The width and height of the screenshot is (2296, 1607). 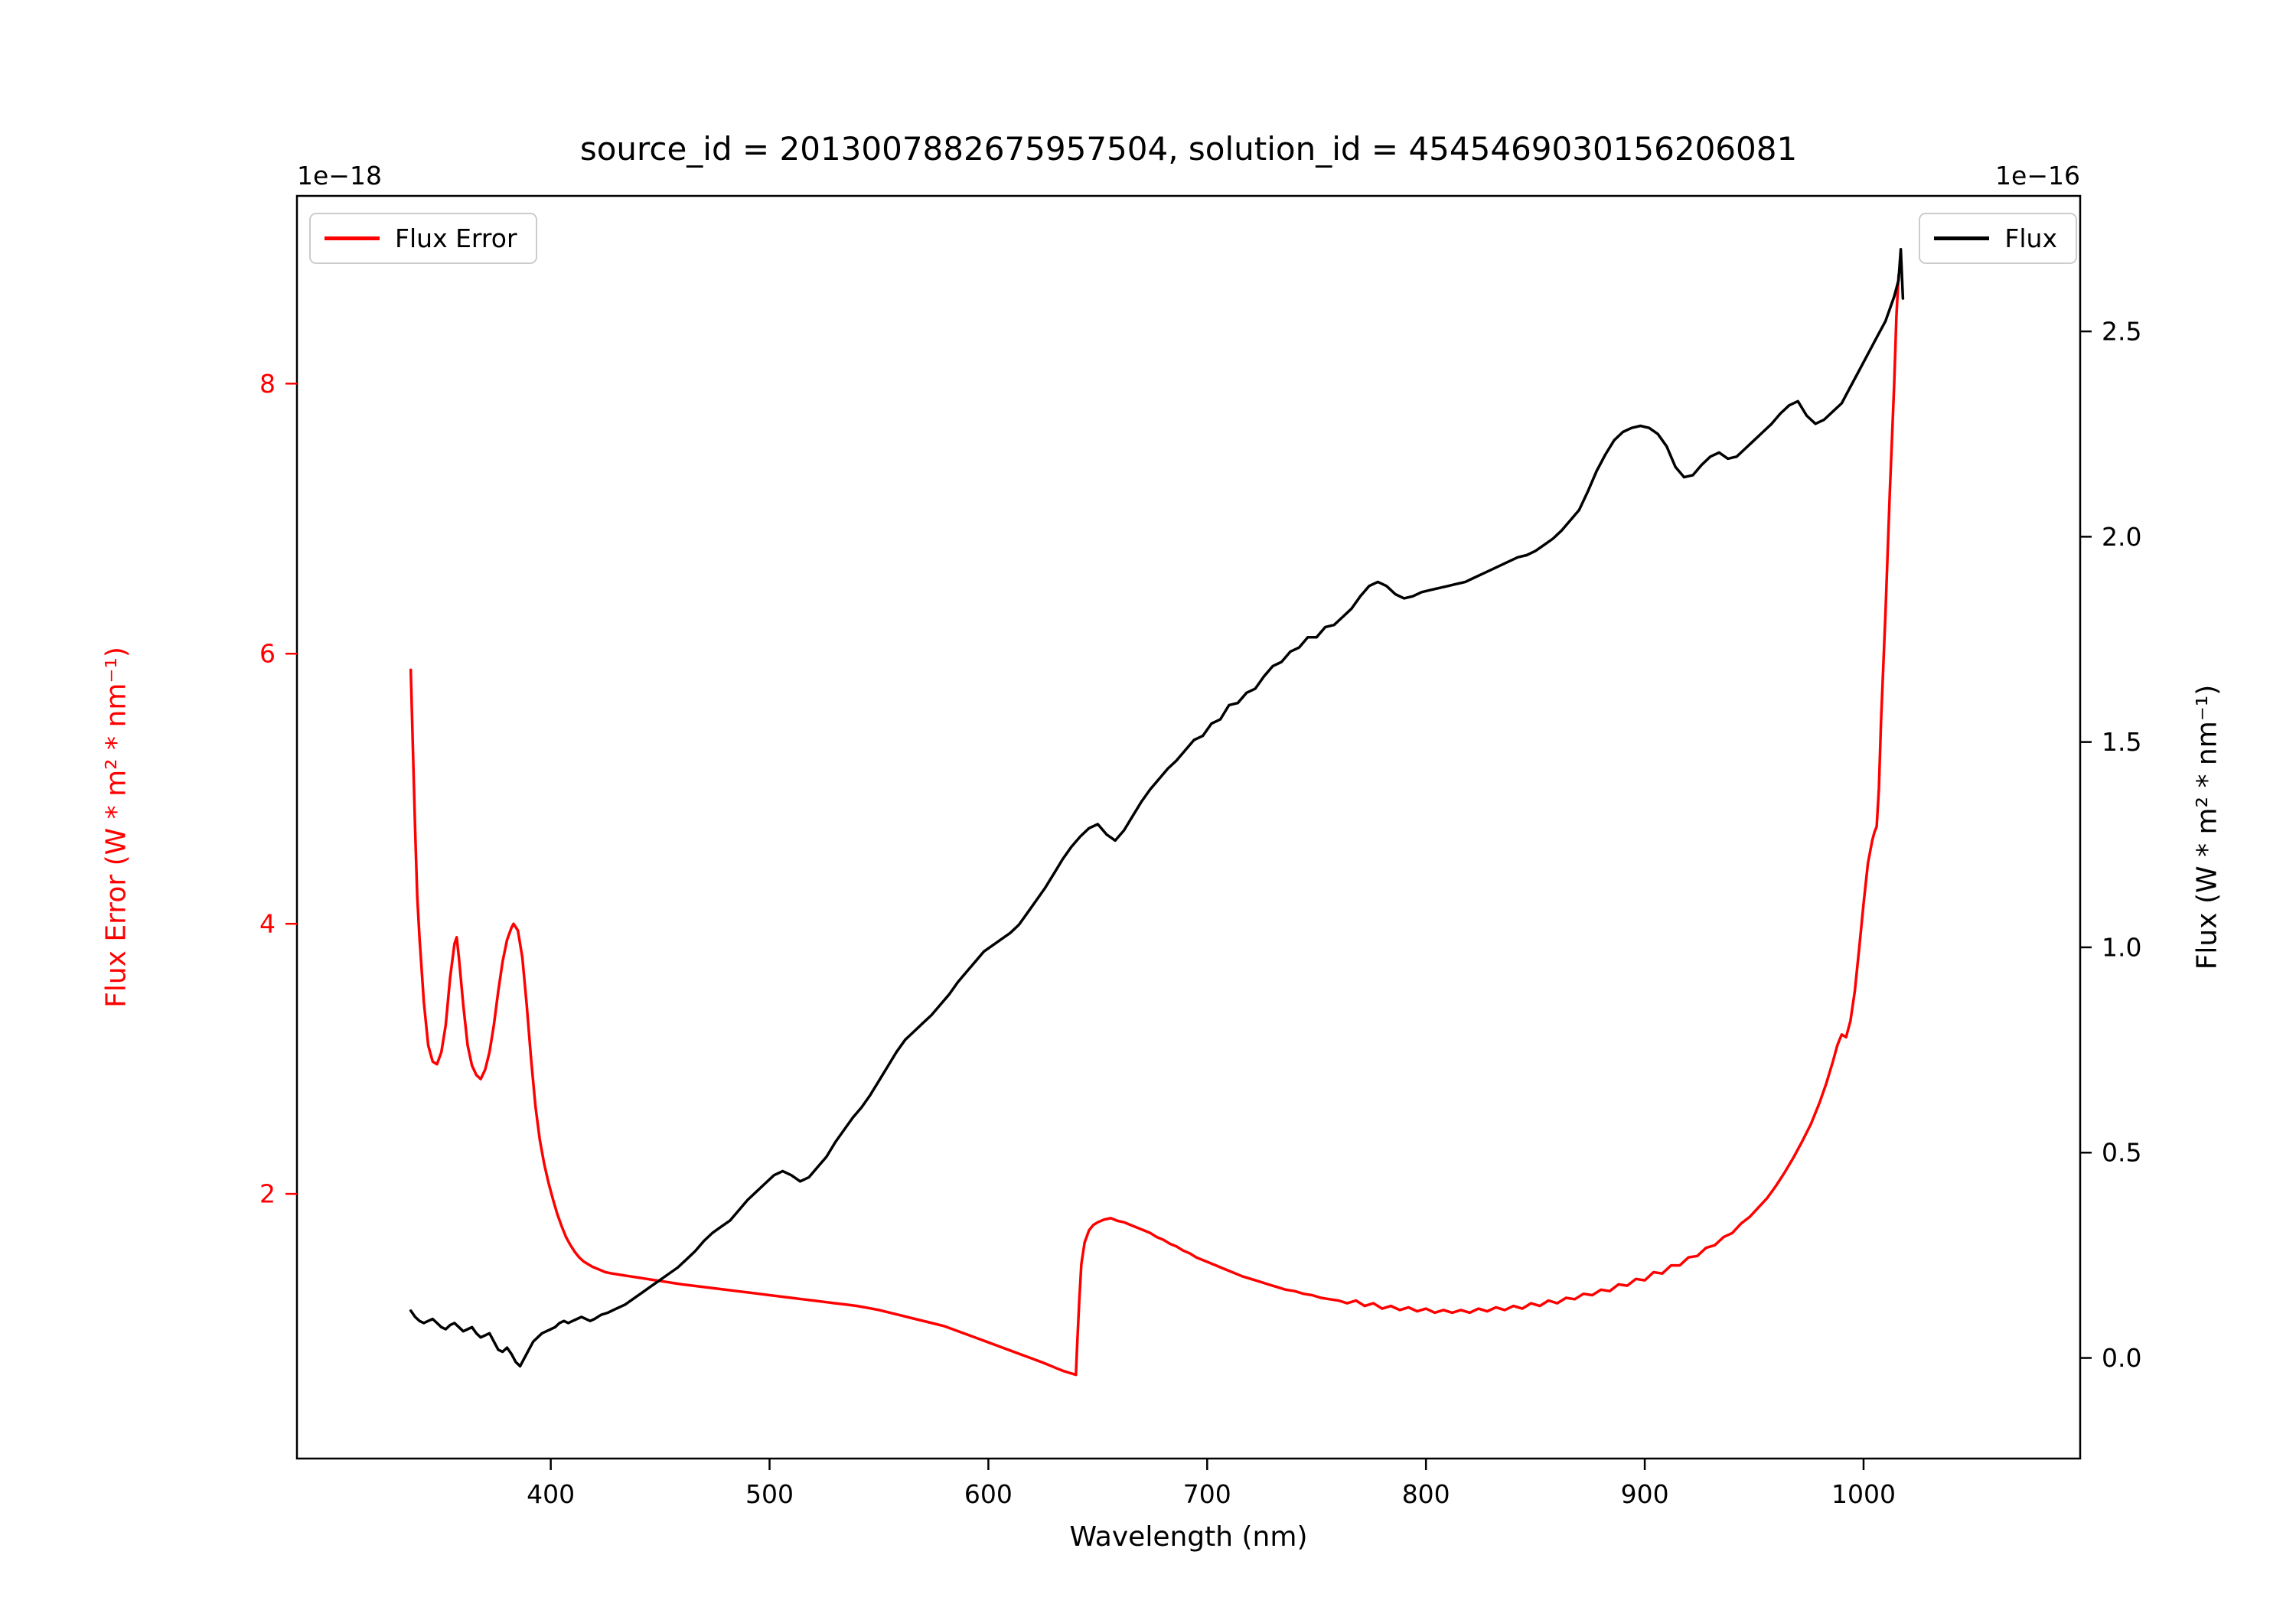 I want to click on x-tick-label: 600, so click(x=988, y=1494).